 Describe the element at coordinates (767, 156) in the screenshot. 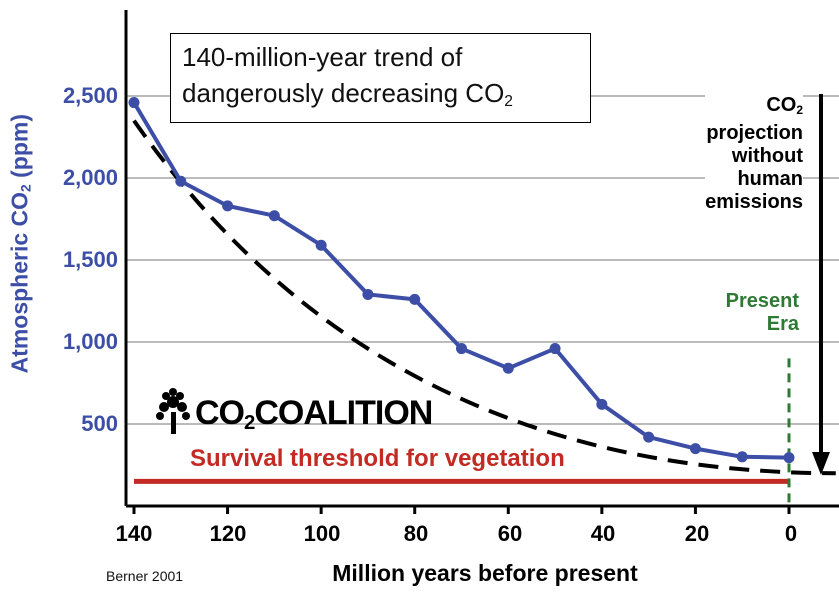

I see `projection-line: without` at that location.